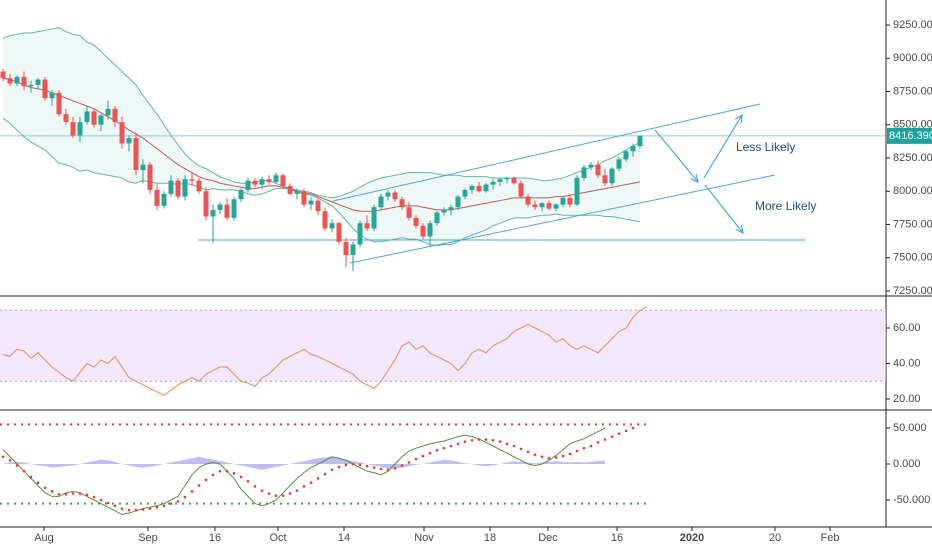 The height and width of the screenshot is (550, 932). Describe the element at coordinates (912, 291) in the screenshot. I see `price-tick-label: 7250.000` at that location.